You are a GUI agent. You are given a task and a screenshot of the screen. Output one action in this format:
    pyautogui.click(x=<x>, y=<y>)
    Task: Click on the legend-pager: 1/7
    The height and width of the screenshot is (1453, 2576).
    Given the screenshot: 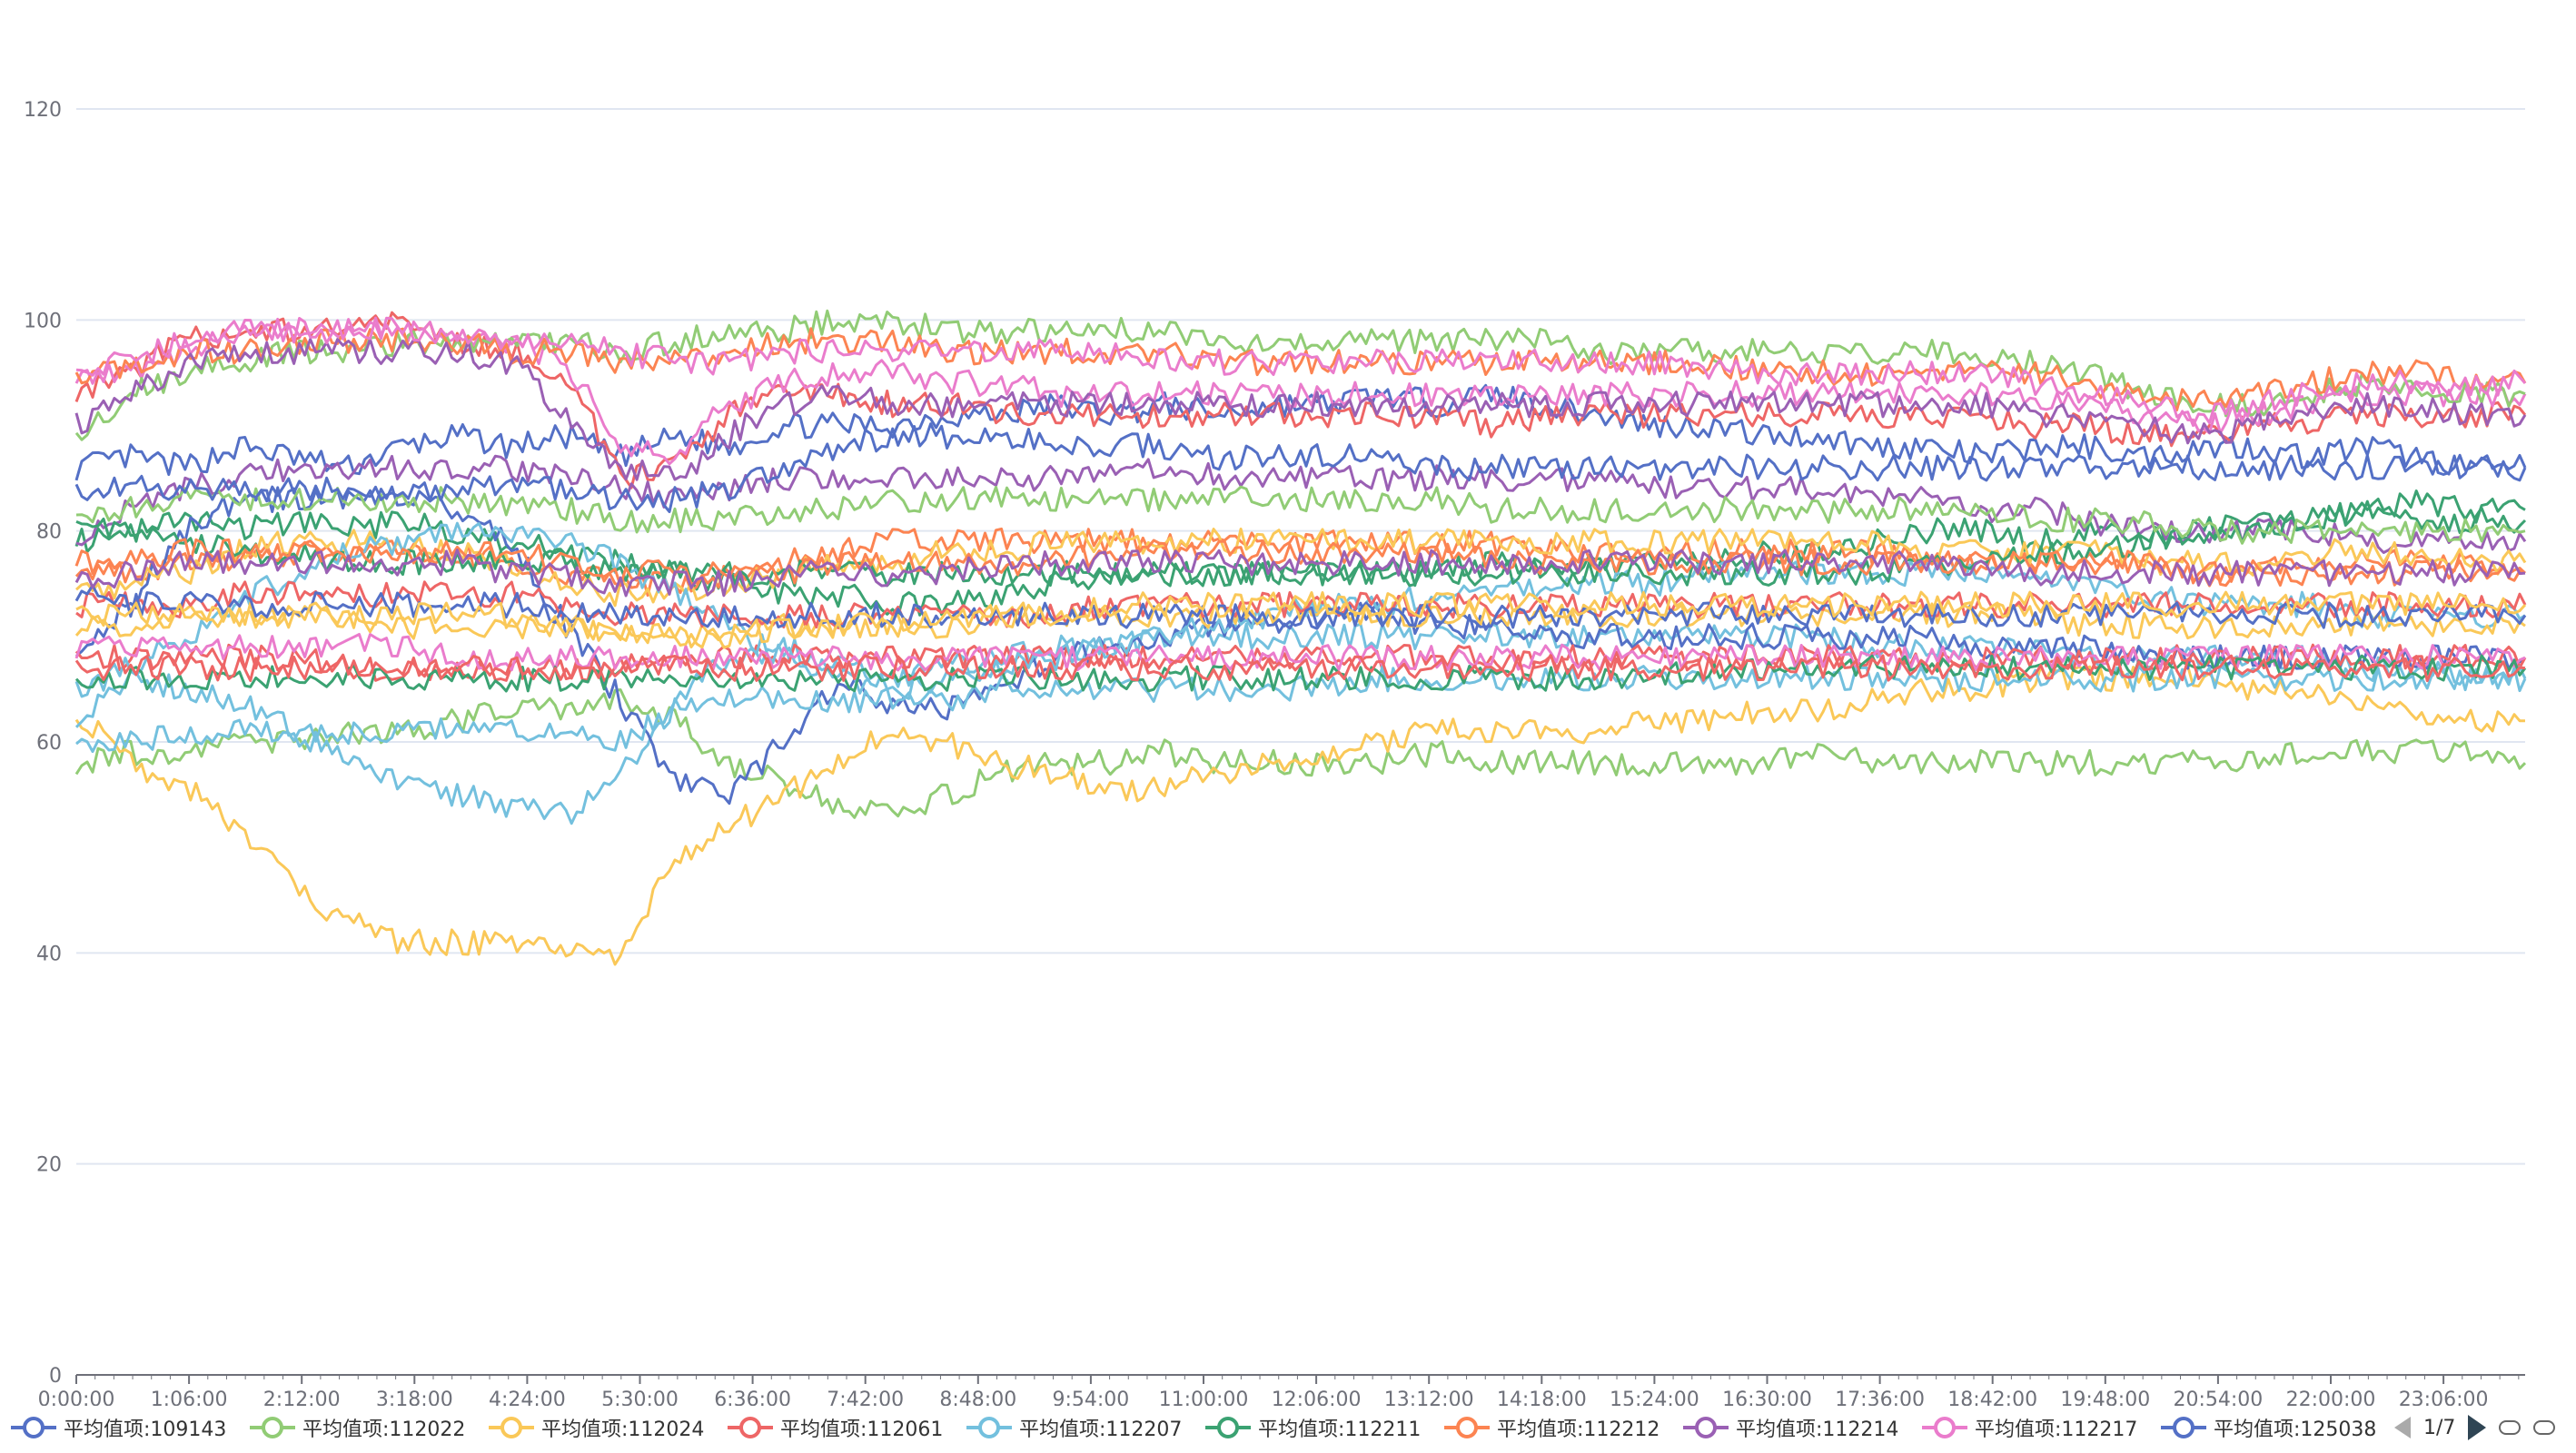 What is the action you would take?
    pyautogui.click(x=2475, y=1427)
    